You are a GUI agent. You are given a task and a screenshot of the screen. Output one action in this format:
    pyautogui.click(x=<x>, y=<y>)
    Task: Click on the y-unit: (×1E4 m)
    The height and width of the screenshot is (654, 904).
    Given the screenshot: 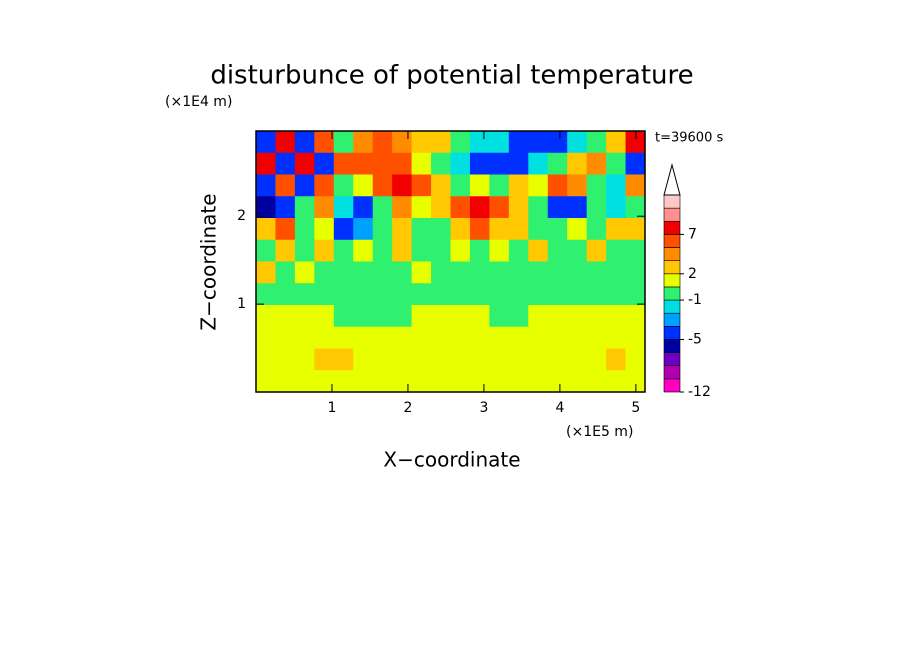 What is the action you would take?
    pyautogui.click(x=198, y=102)
    